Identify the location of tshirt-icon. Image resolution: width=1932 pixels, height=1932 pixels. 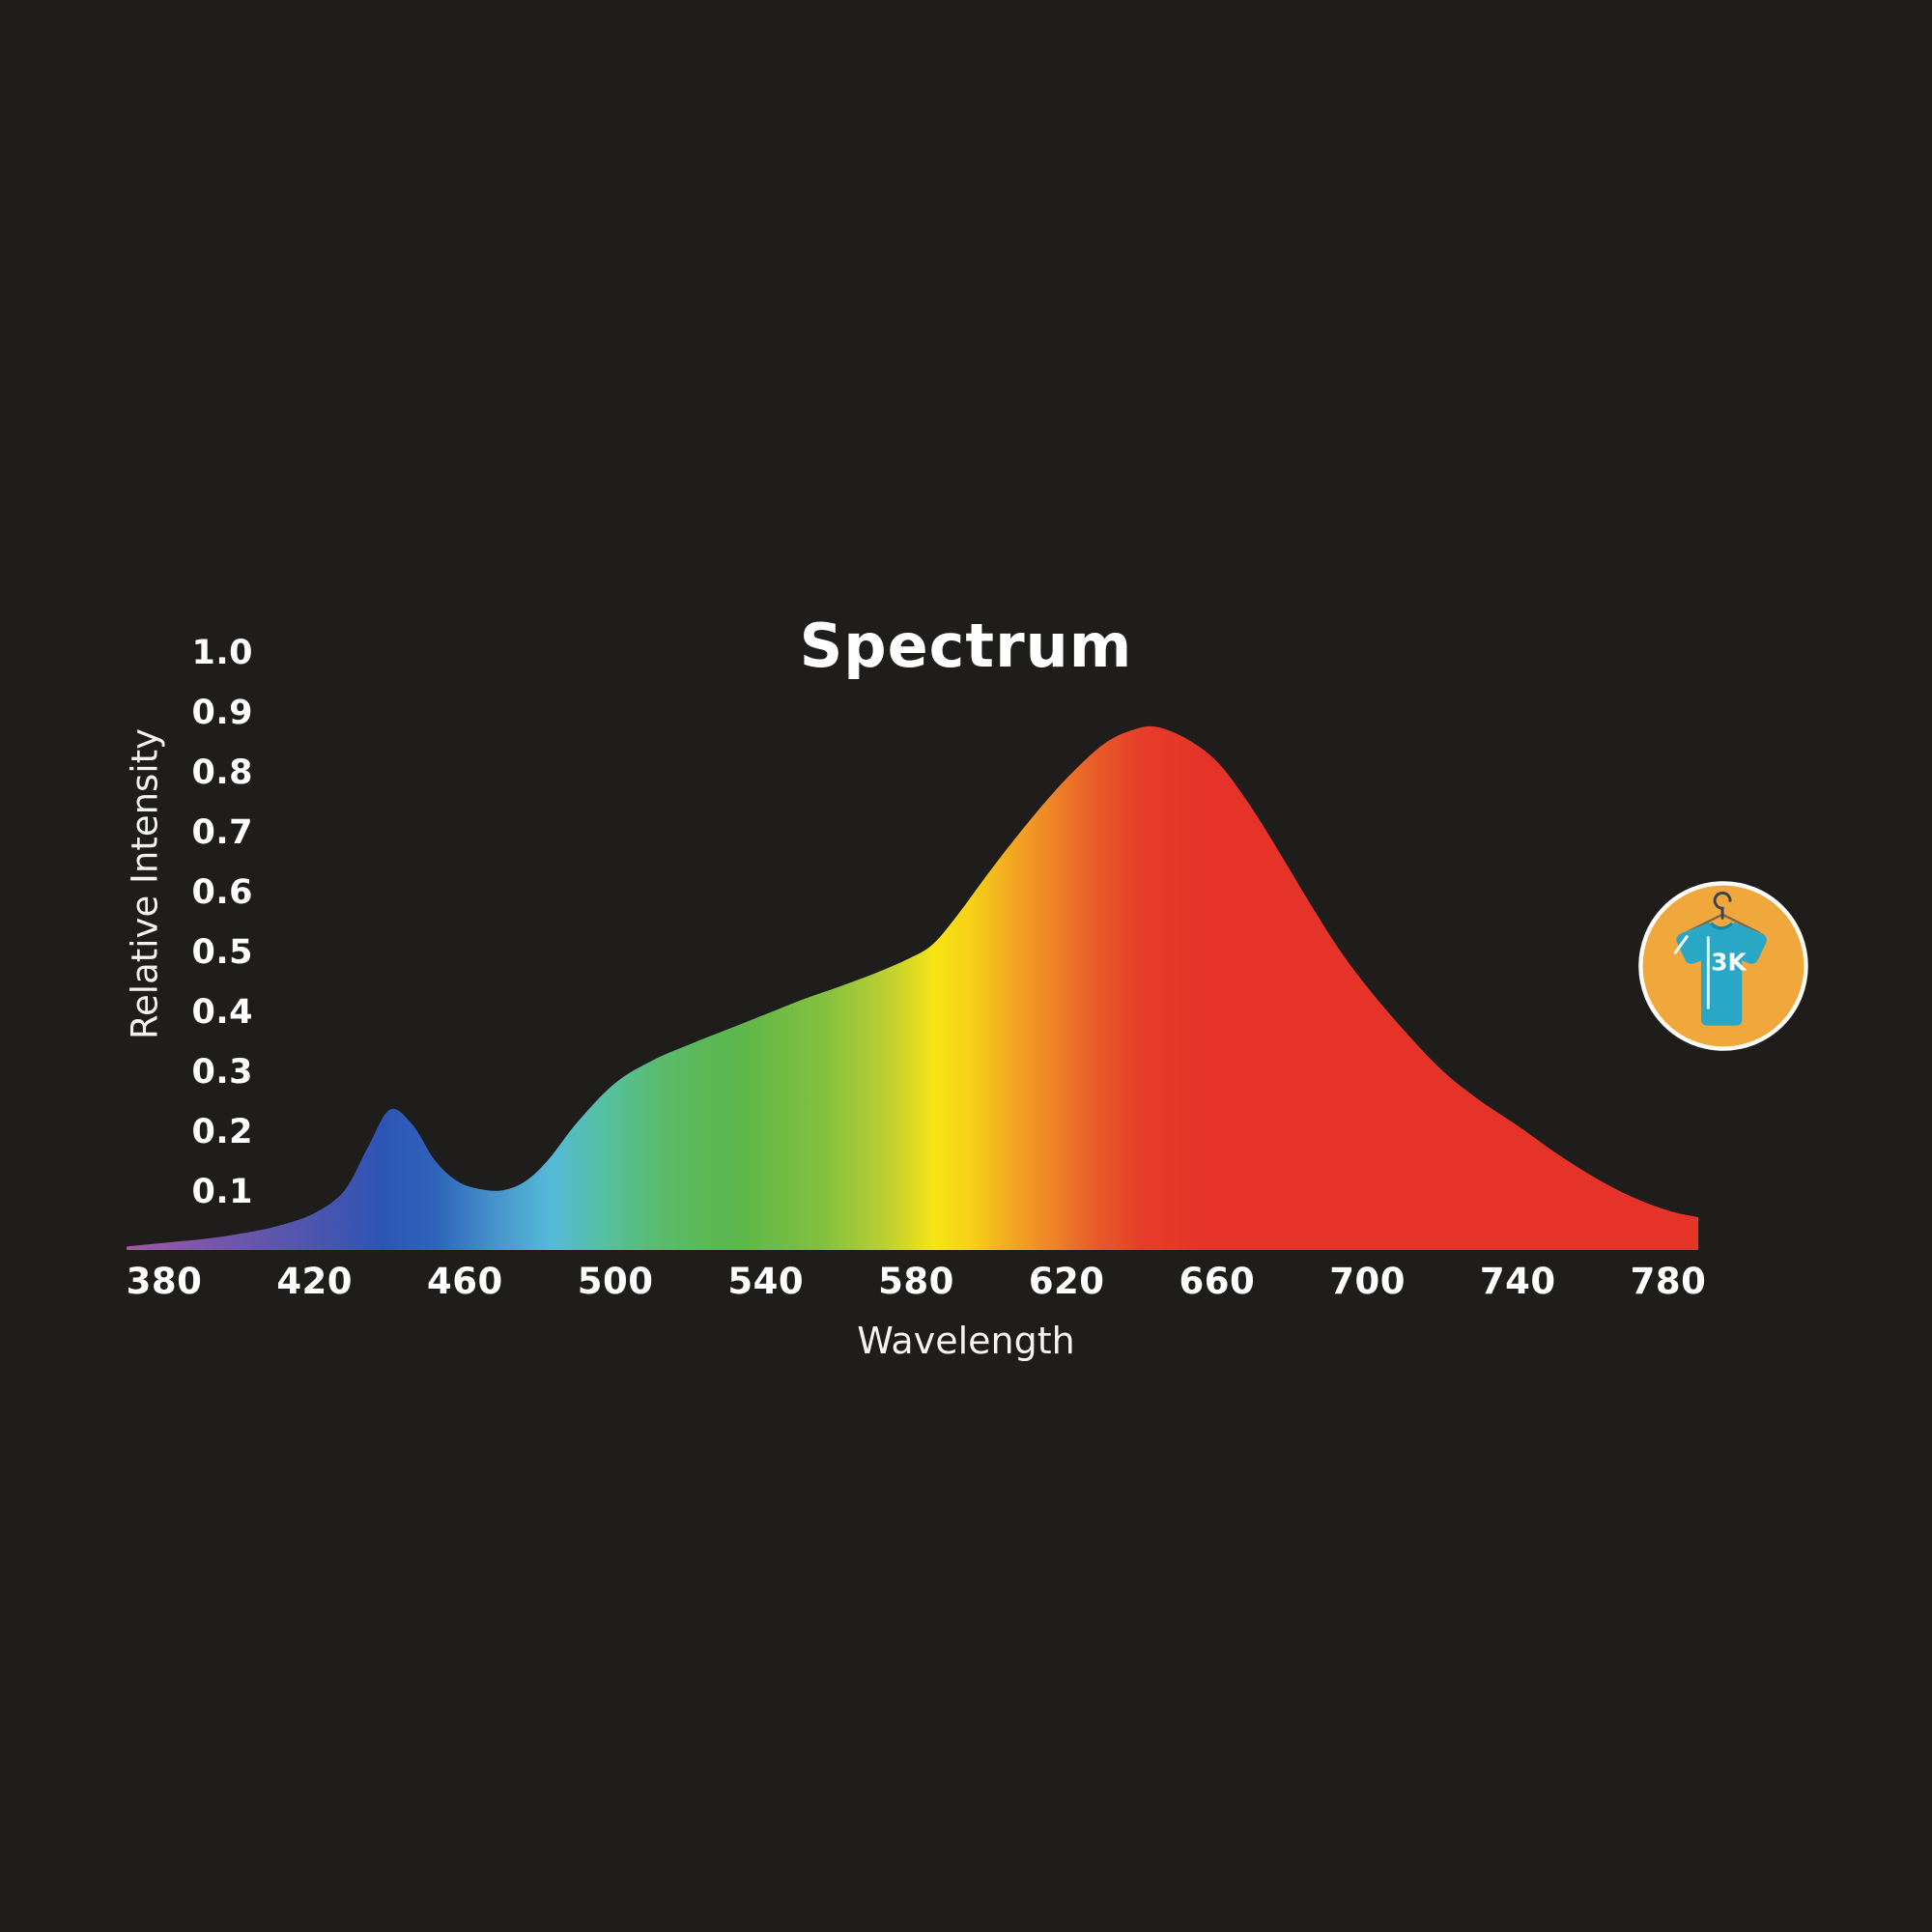
(1721, 974).